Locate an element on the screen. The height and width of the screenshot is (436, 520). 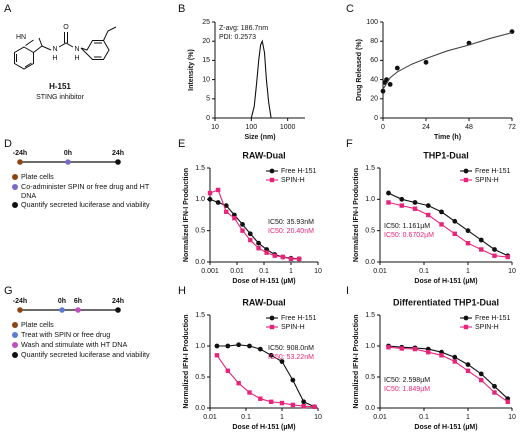
x-tick-label: 100 is located at coordinates (251, 127).